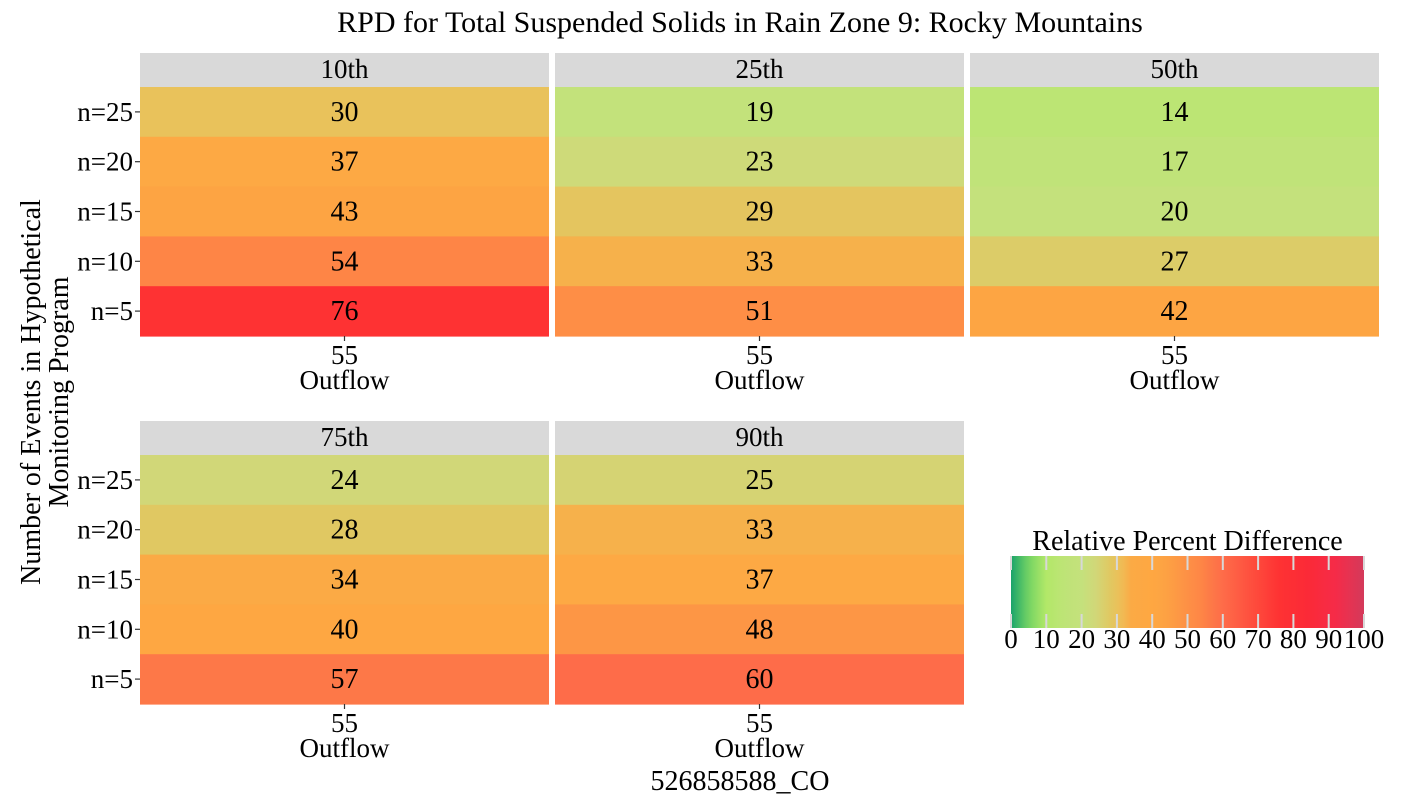 The image size is (1412, 807). What do you see at coordinates (31, 392) in the screenshot?
I see `y-axis-title-line-1: Number of Events in Hypothetical` at bounding box center [31, 392].